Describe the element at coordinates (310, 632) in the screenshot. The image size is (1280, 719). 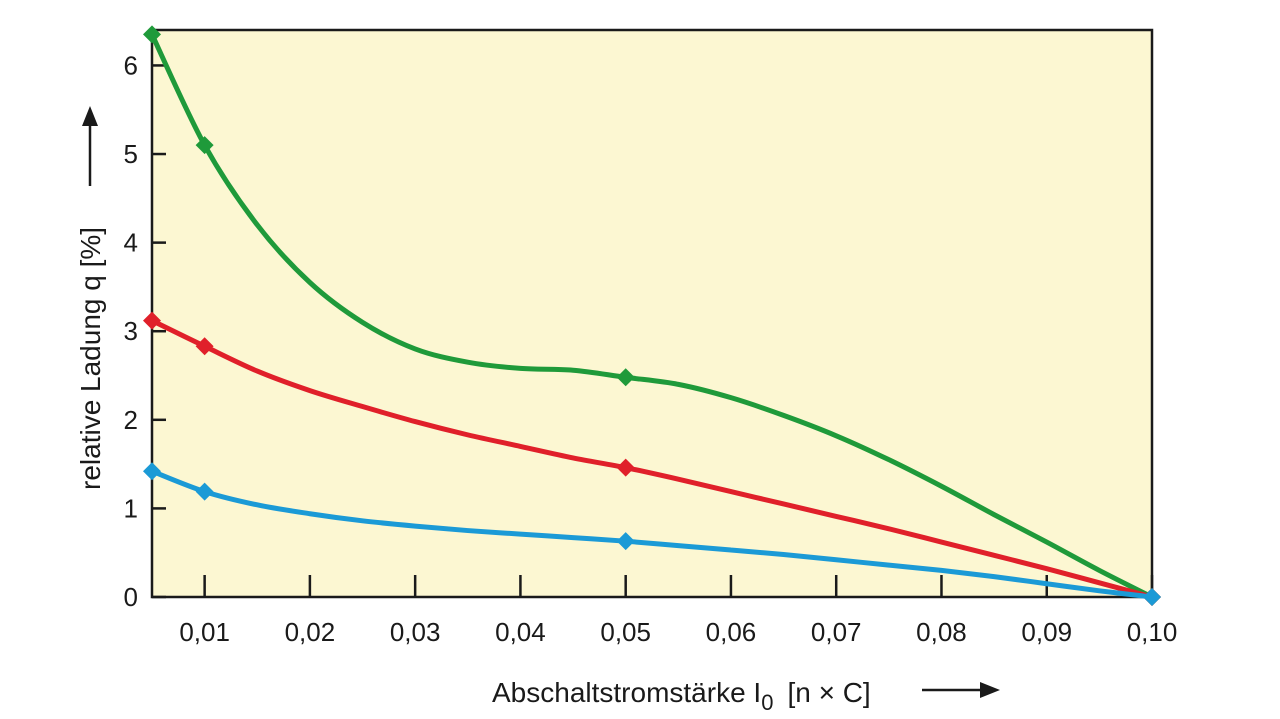
I see `x-tick-label: 0,02` at that location.